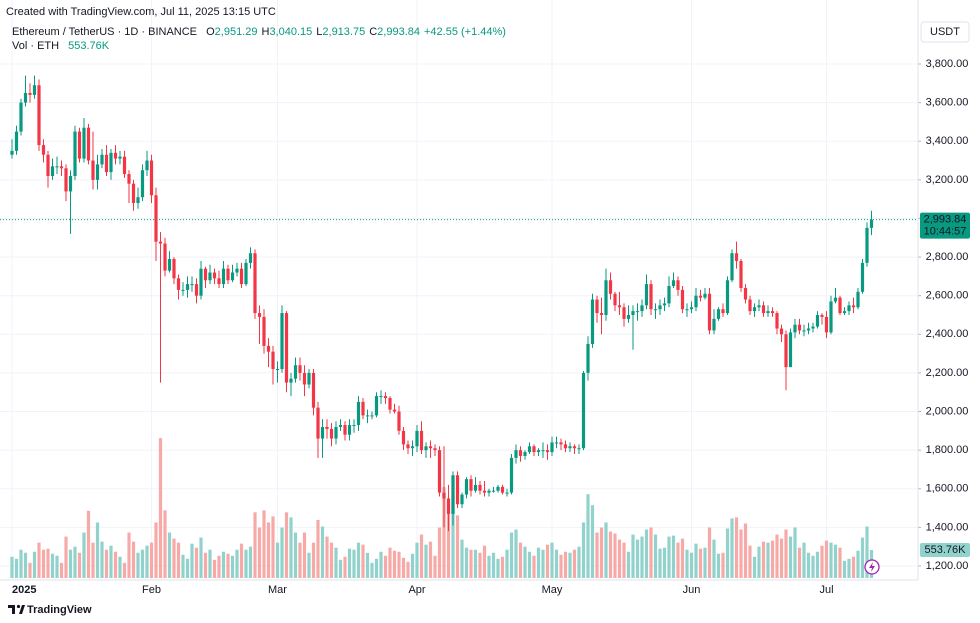 This screenshot has width=980, height=623. Describe the element at coordinates (24, 590) in the screenshot. I see `x-tick-label: 2025` at that location.